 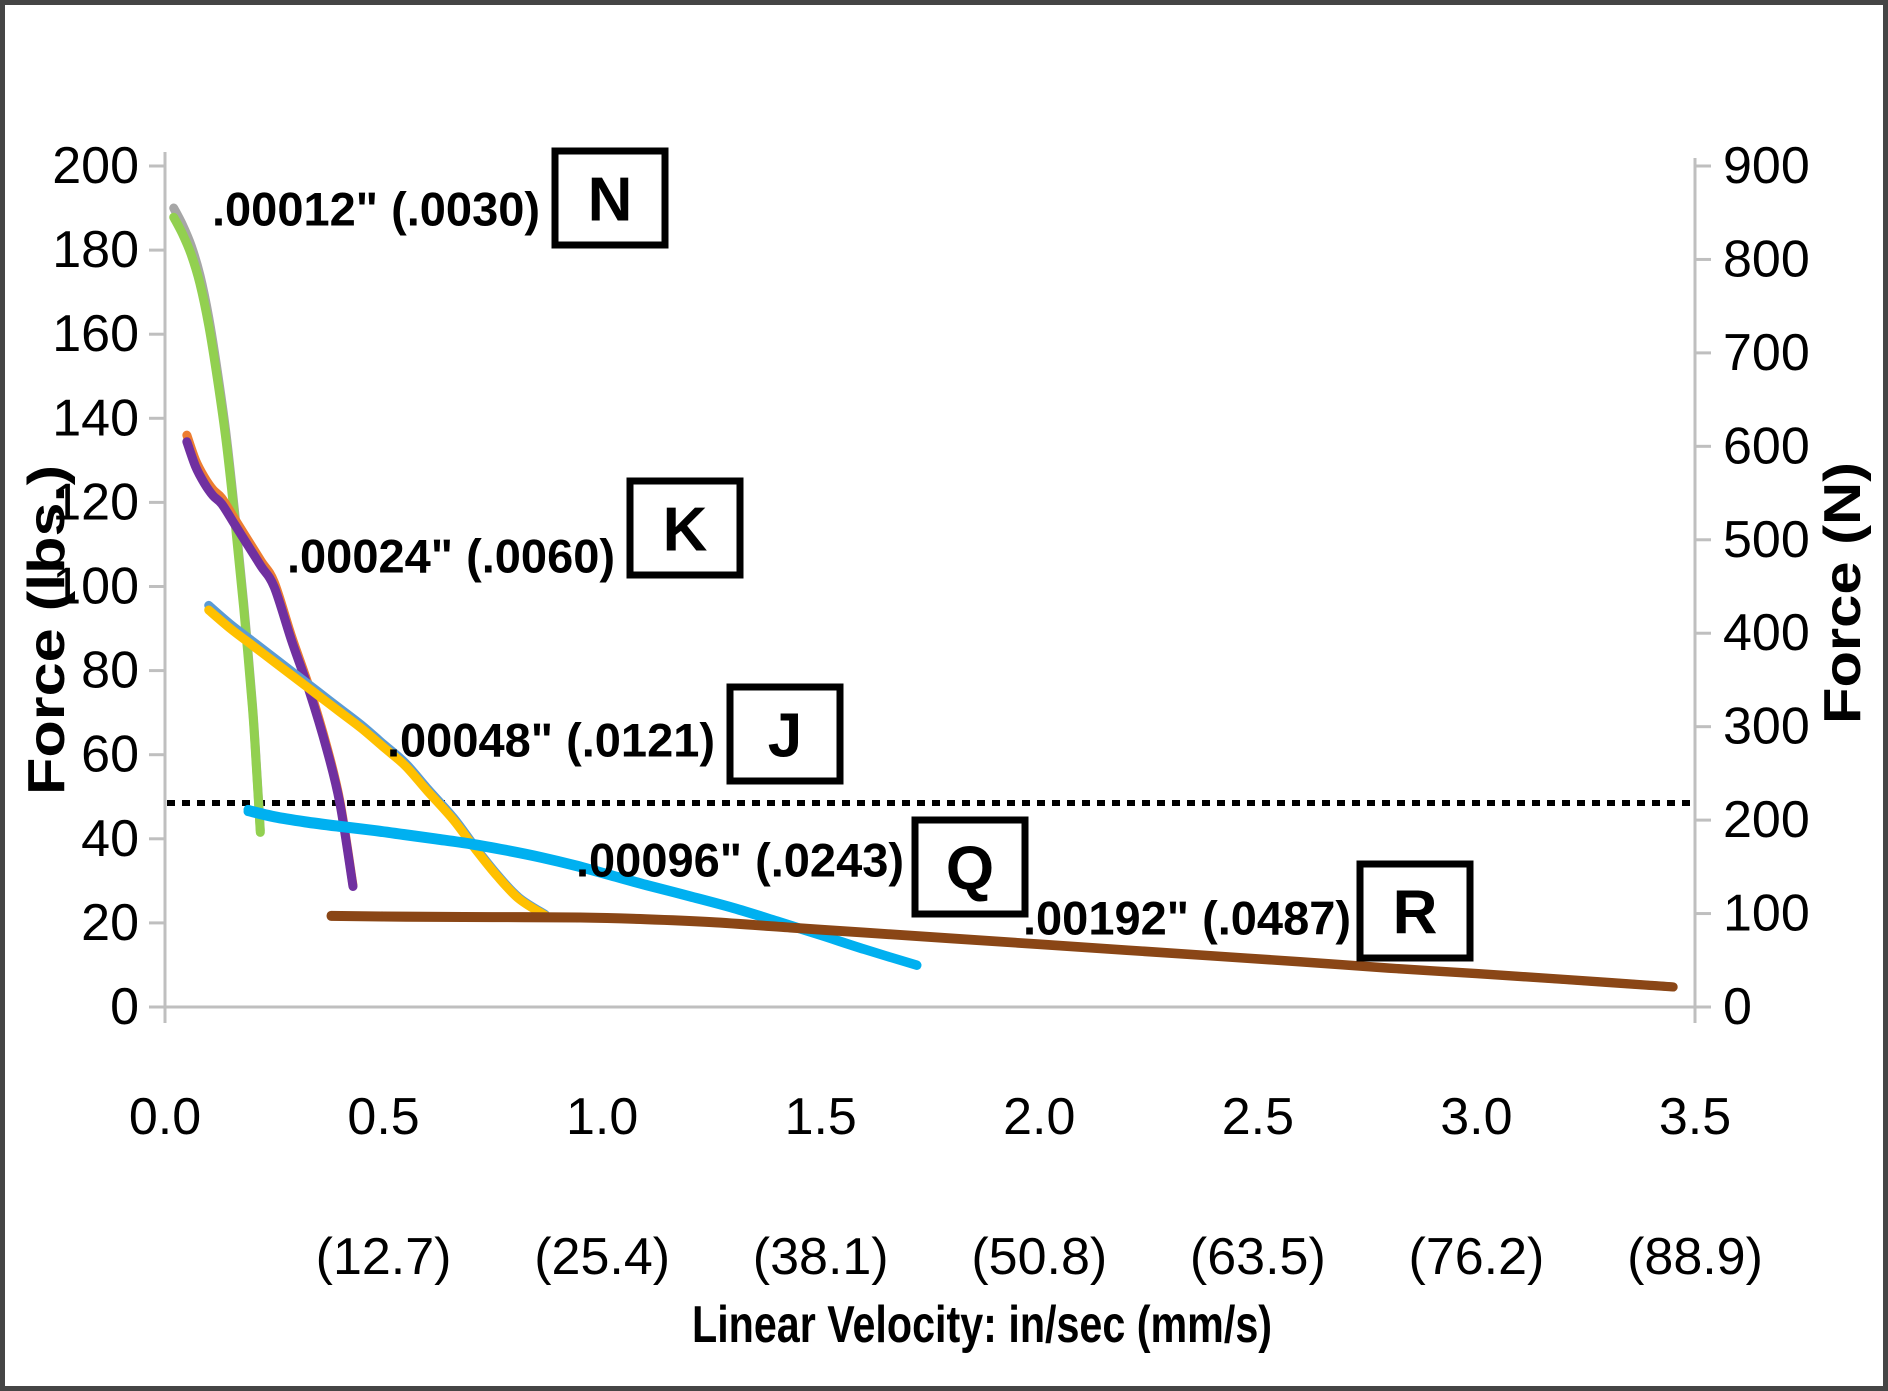 I want to click on y-left-tick-label: 40, so click(x=110, y=839).